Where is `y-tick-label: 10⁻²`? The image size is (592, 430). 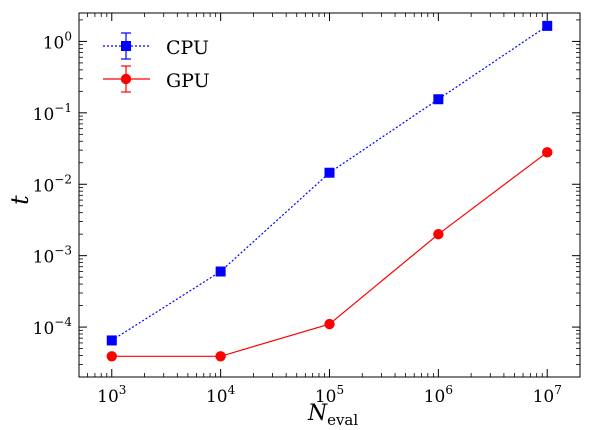 y-tick-label: 10⁻² is located at coordinates (52, 184).